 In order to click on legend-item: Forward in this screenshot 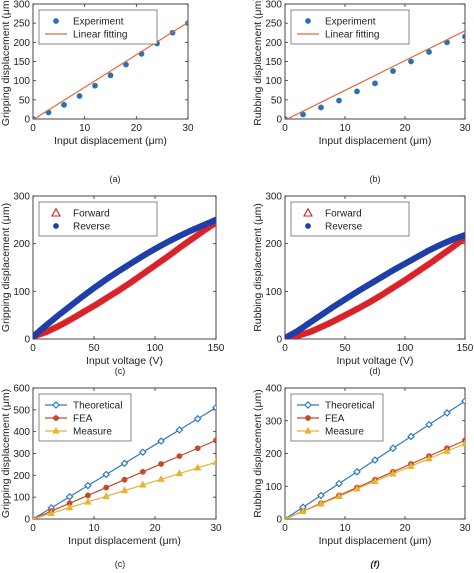, I will do `click(80, 213)`.